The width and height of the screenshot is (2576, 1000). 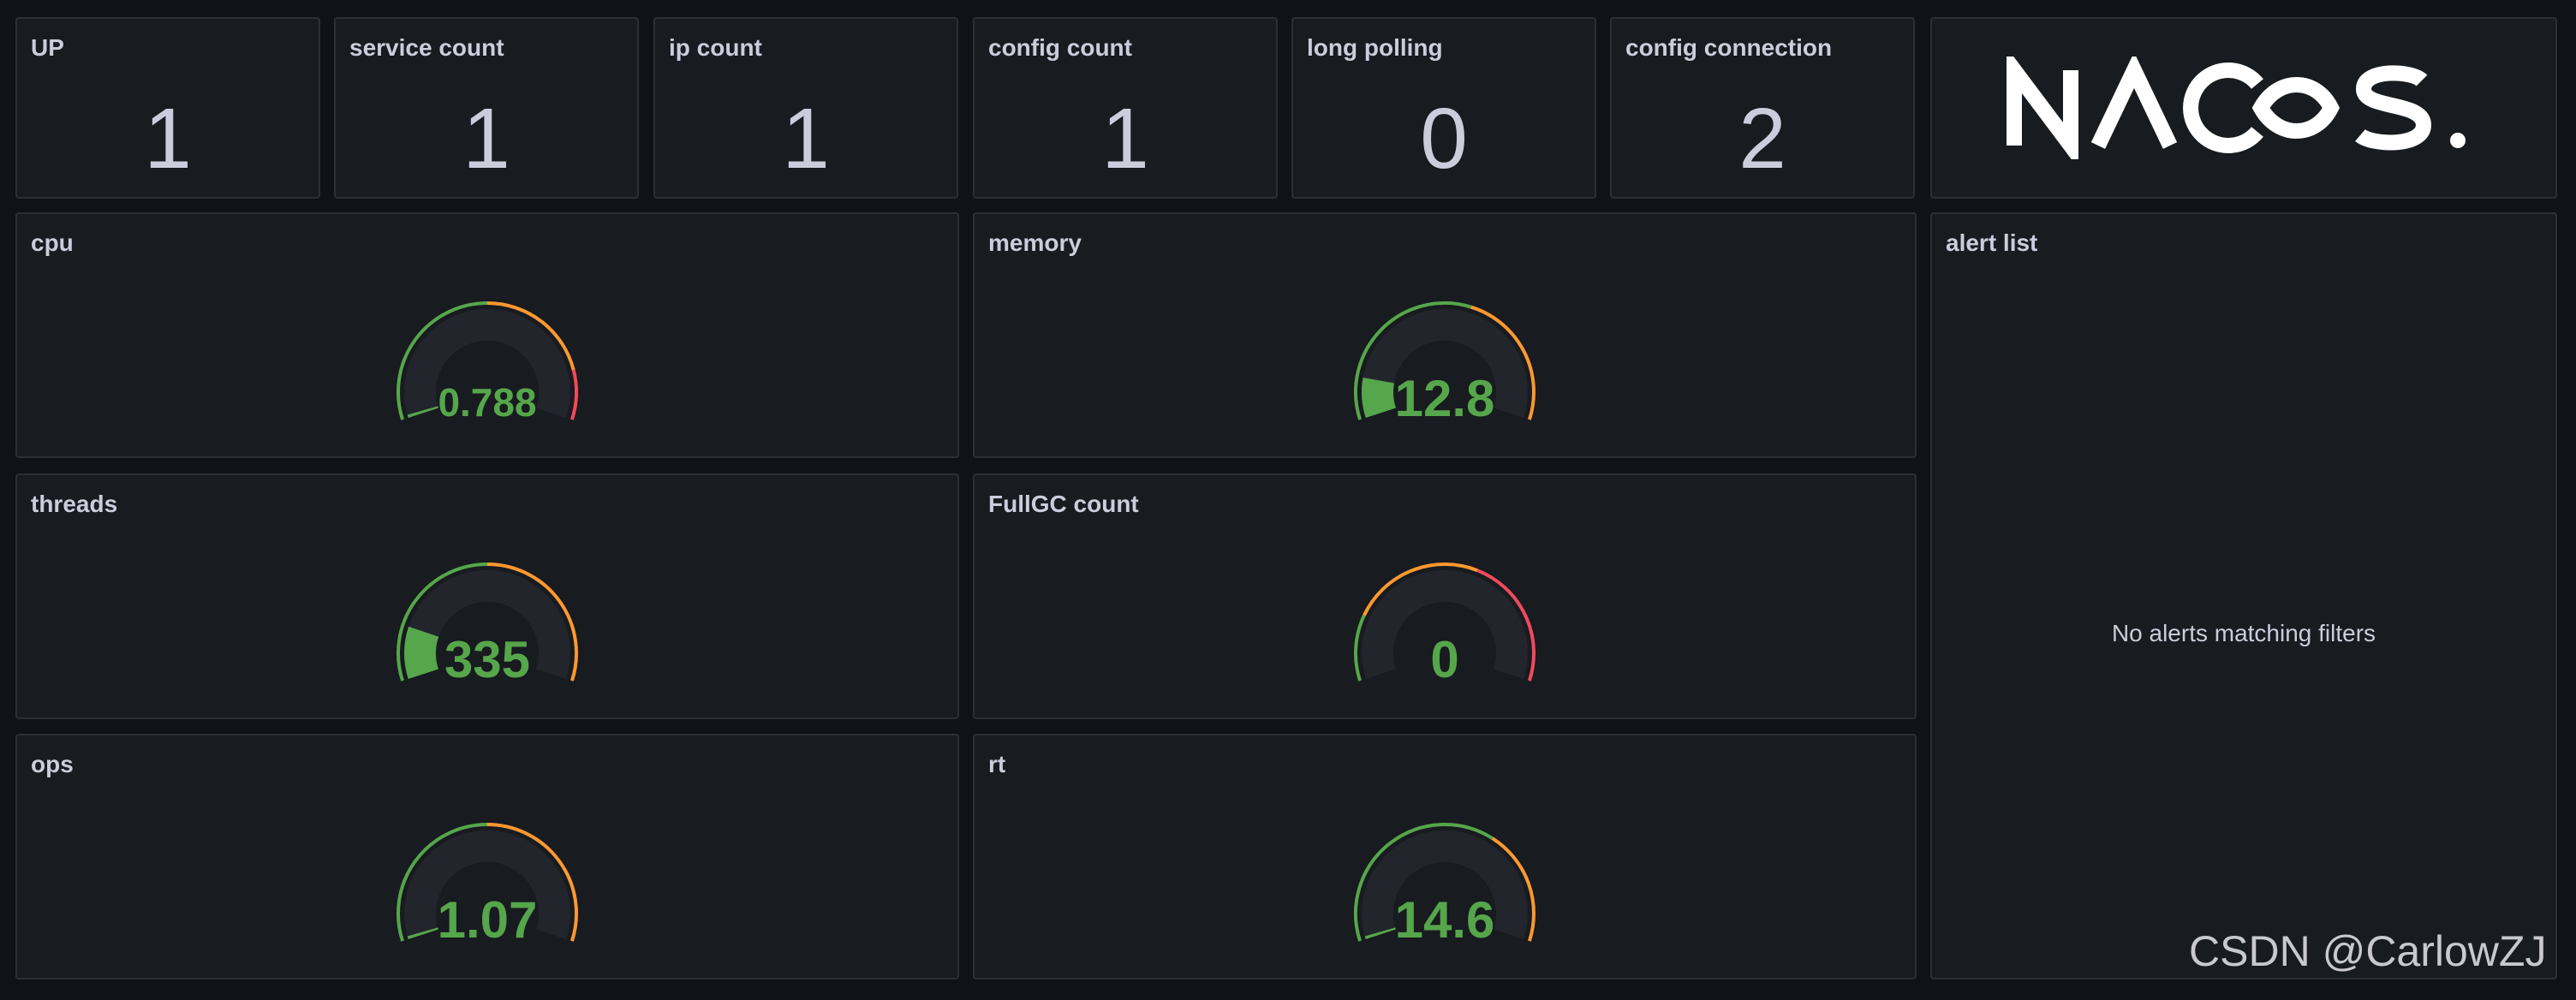 What do you see at coordinates (1445, 920) in the screenshot?
I see `gauge-value-text: 14.6` at bounding box center [1445, 920].